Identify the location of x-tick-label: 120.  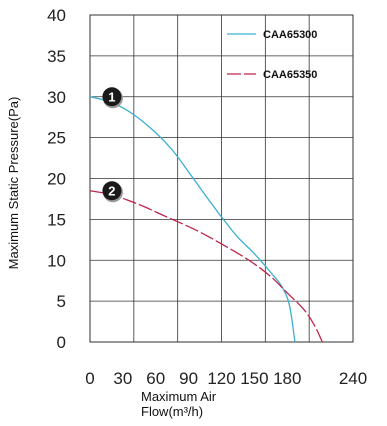
(221, 378).